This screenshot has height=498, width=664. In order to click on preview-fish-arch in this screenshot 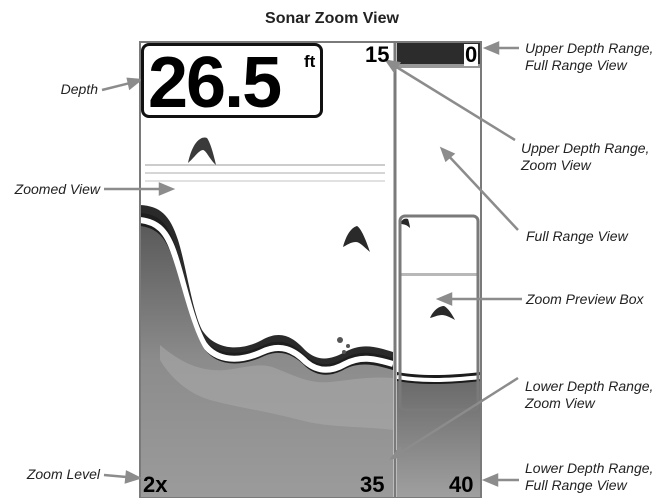, I will do `click(442, 313)`.